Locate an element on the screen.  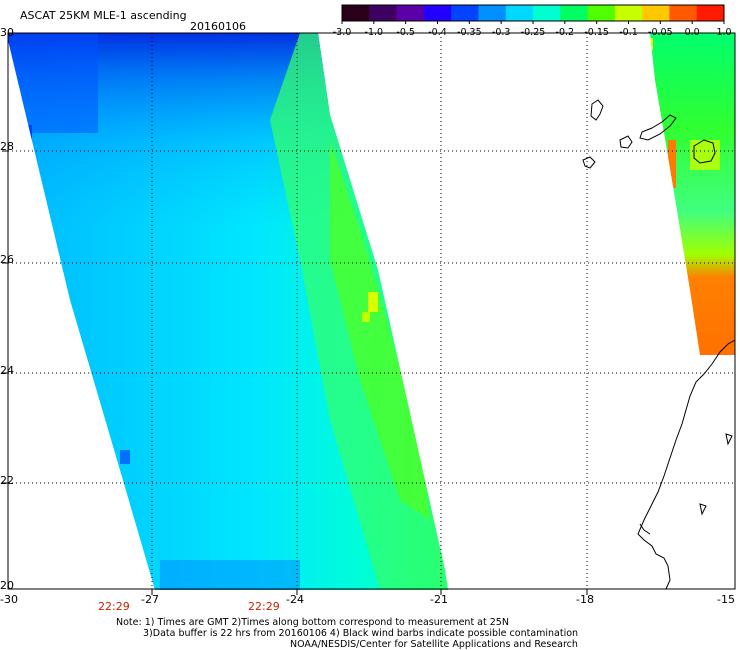
colorbar-label: -0.35 is located at coordinates (469, 32).